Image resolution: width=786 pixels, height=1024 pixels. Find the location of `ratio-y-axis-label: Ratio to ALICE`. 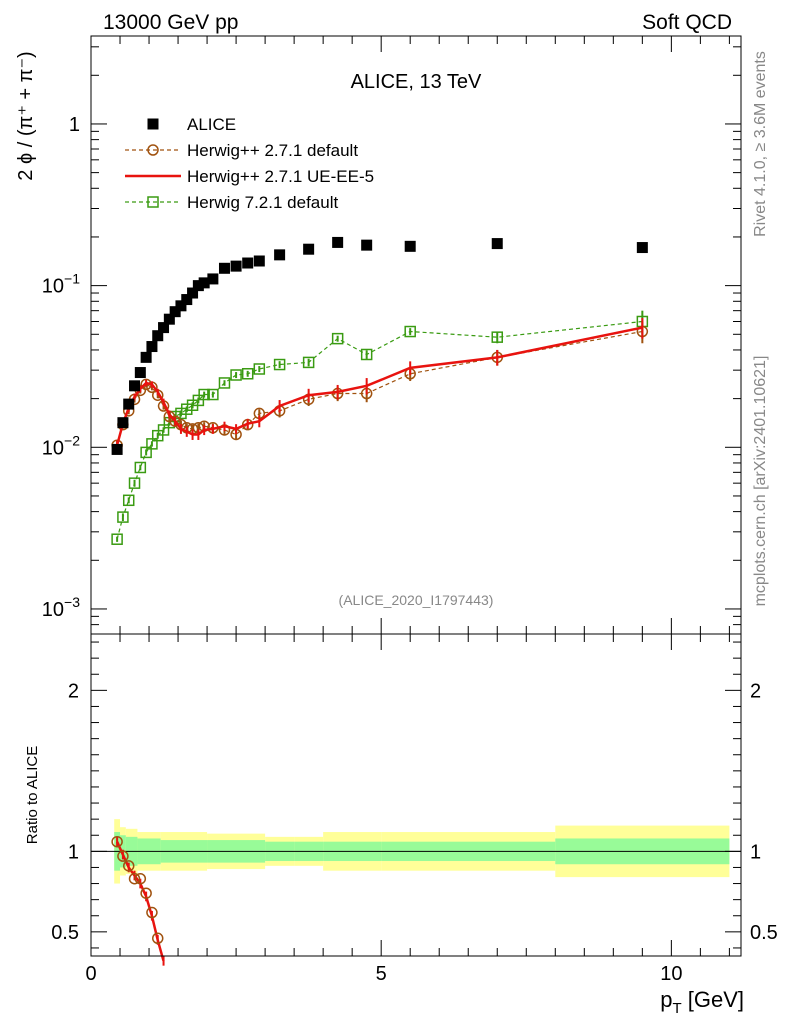

ratio-y-axis-label: Ratio to ALICE is located at coordinates (32, 795).